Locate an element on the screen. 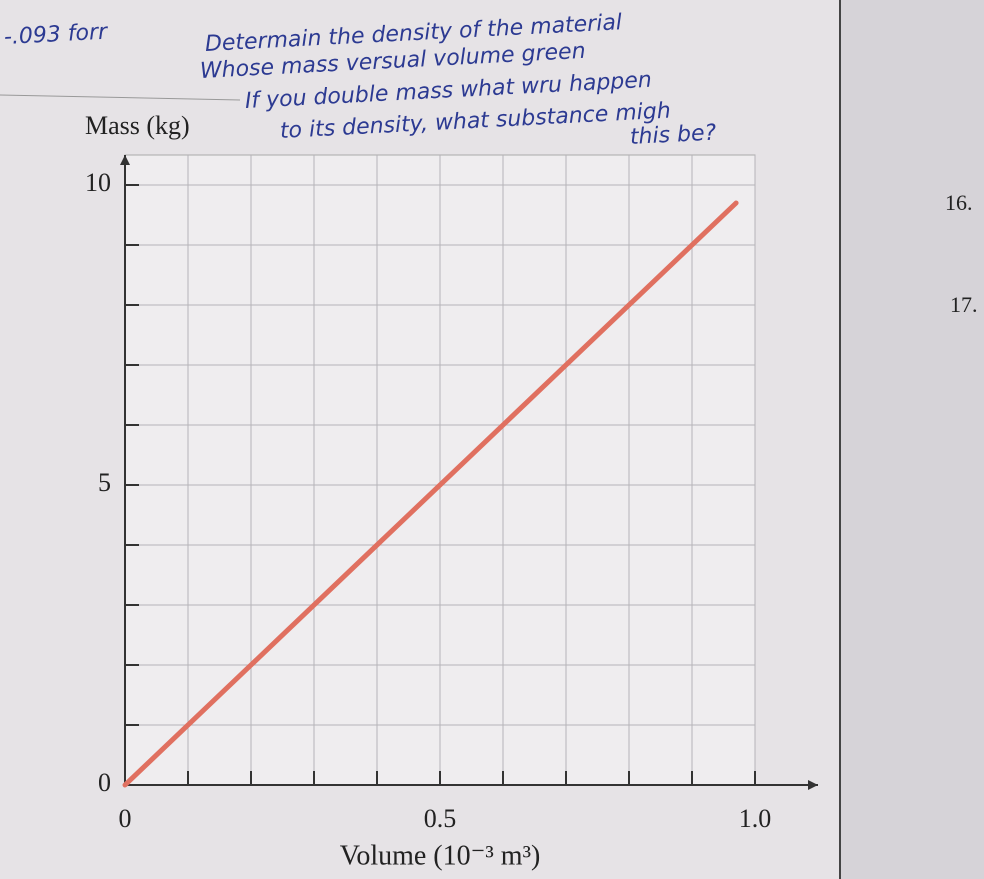 This screenshot has width=984, height=879. y-axis-label: Mass (kg) is located at coordinates (137, 125).